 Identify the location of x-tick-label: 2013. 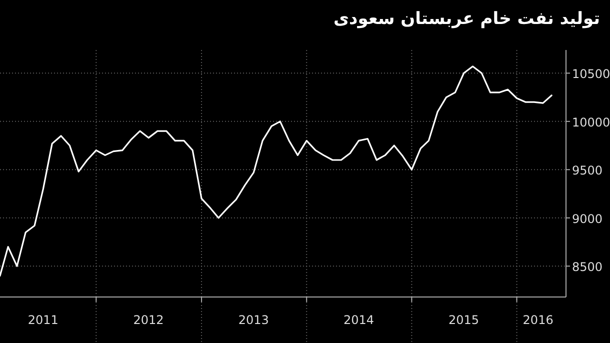
(253, 320).